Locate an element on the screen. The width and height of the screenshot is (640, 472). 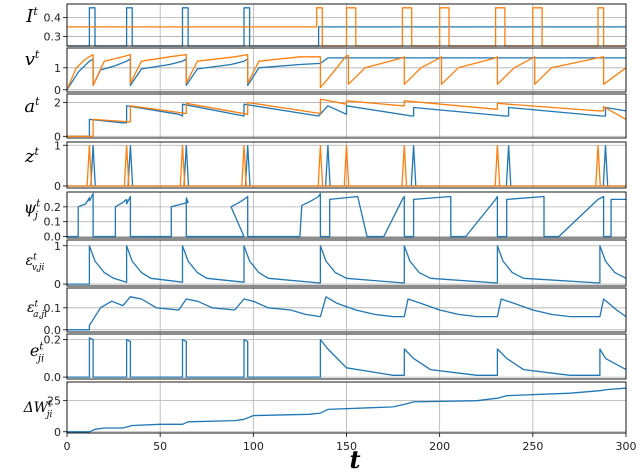
panel-psi: 0.0 0.1 0.2ψt j is located at coordinates (325, 217).